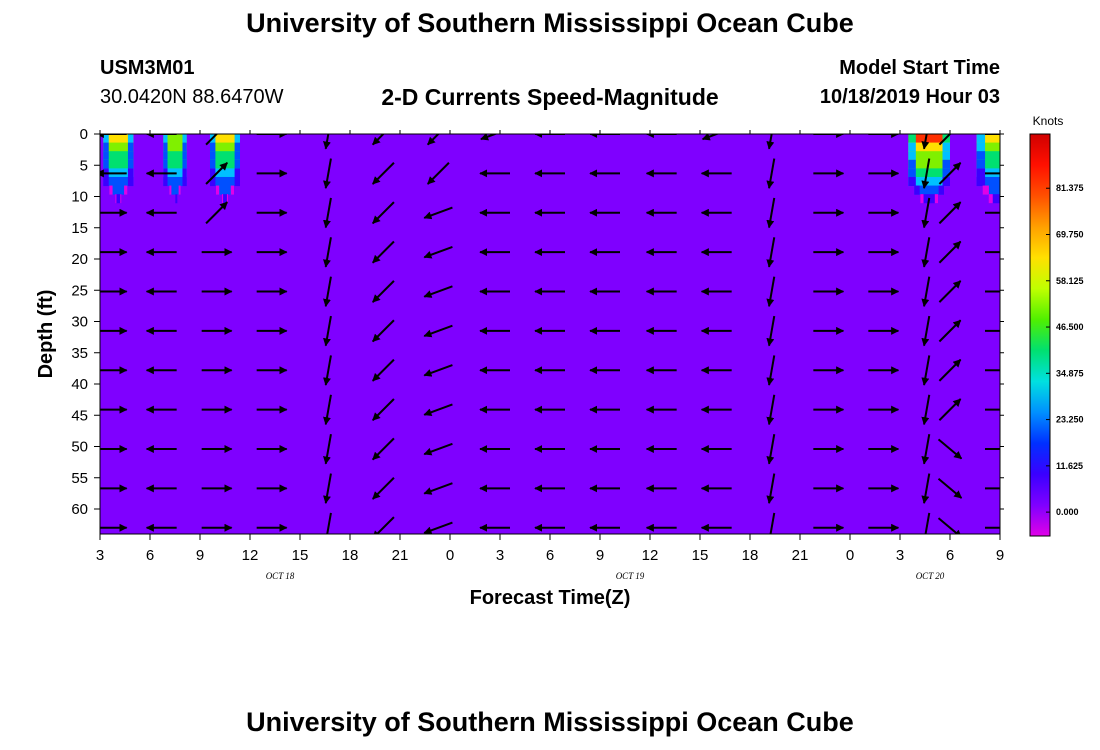 The width and height of the screenshot is (1100, 750). What do you see at coordinates (350, 555) in the screenshot?
I see `x-tick-label: 18` at bounding box center [350, 555].